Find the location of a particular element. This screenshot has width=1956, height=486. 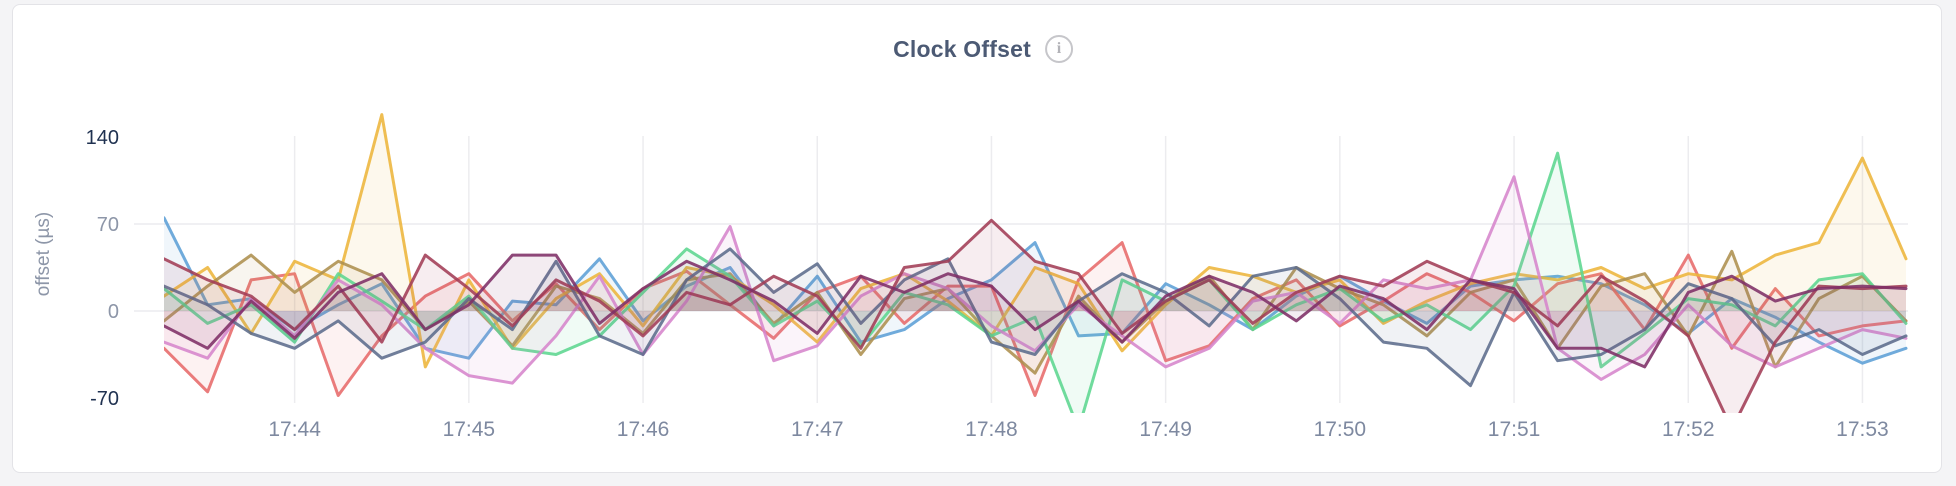

y-tick-label: 0 is located at coordinates (113, 312).